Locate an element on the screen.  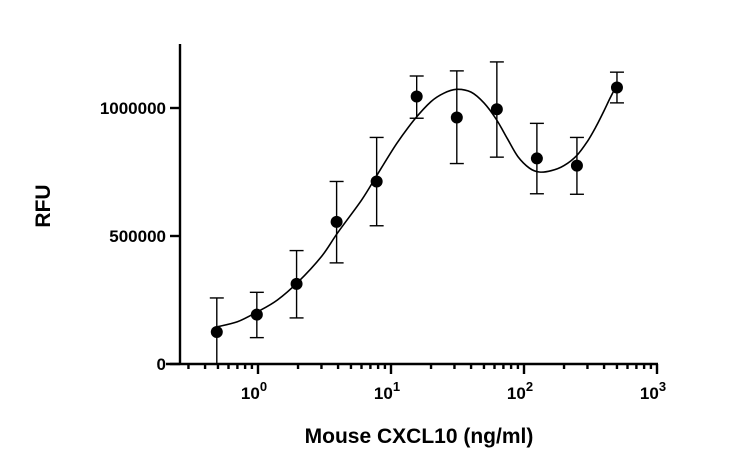
x-tick-label: 10⁰ is located at coordinates (254, 391).